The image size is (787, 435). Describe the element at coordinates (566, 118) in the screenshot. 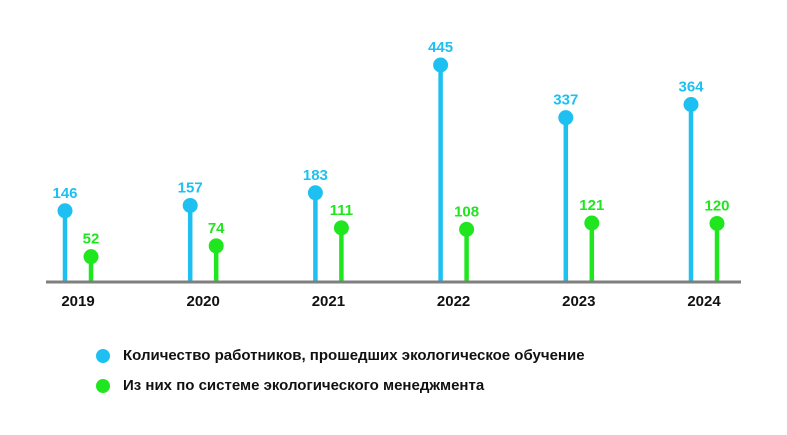

I see `marker-s1-2023` at that location.